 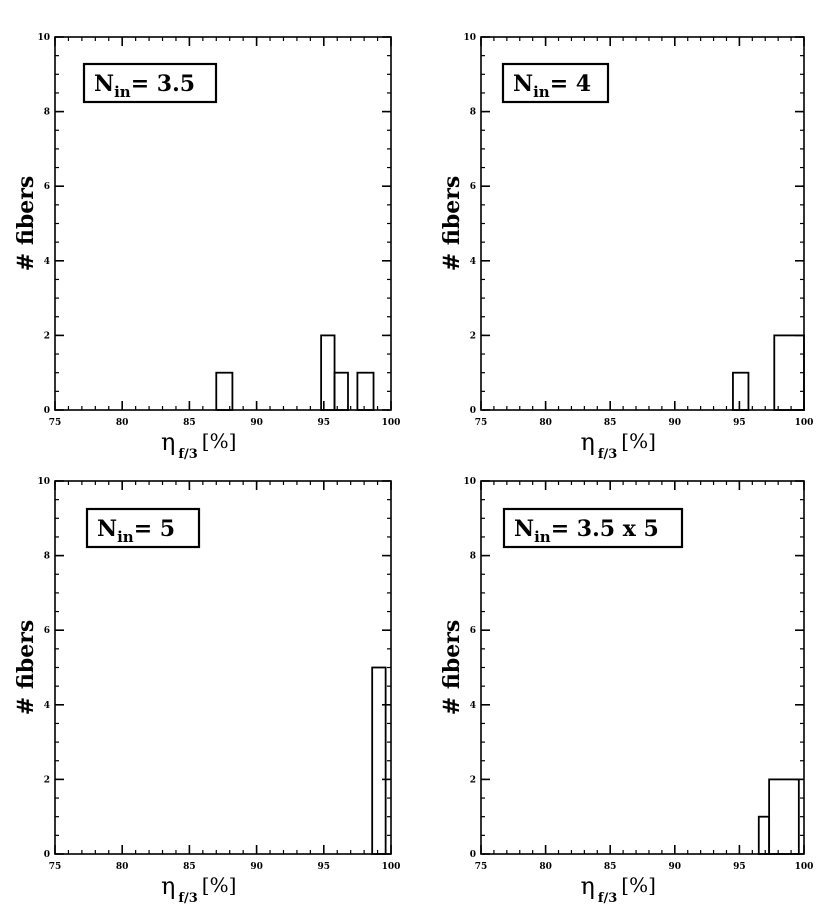 I want to click on legend-value: = 4, so click(x=570, y=84).